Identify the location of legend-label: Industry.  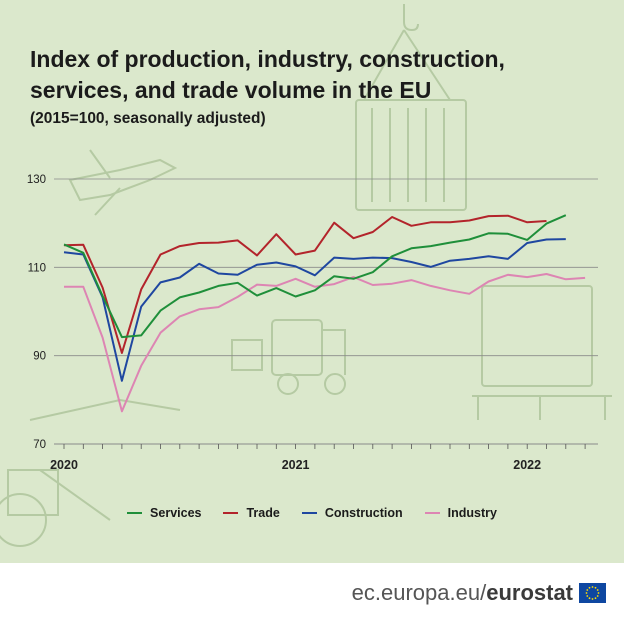
(472, 513).